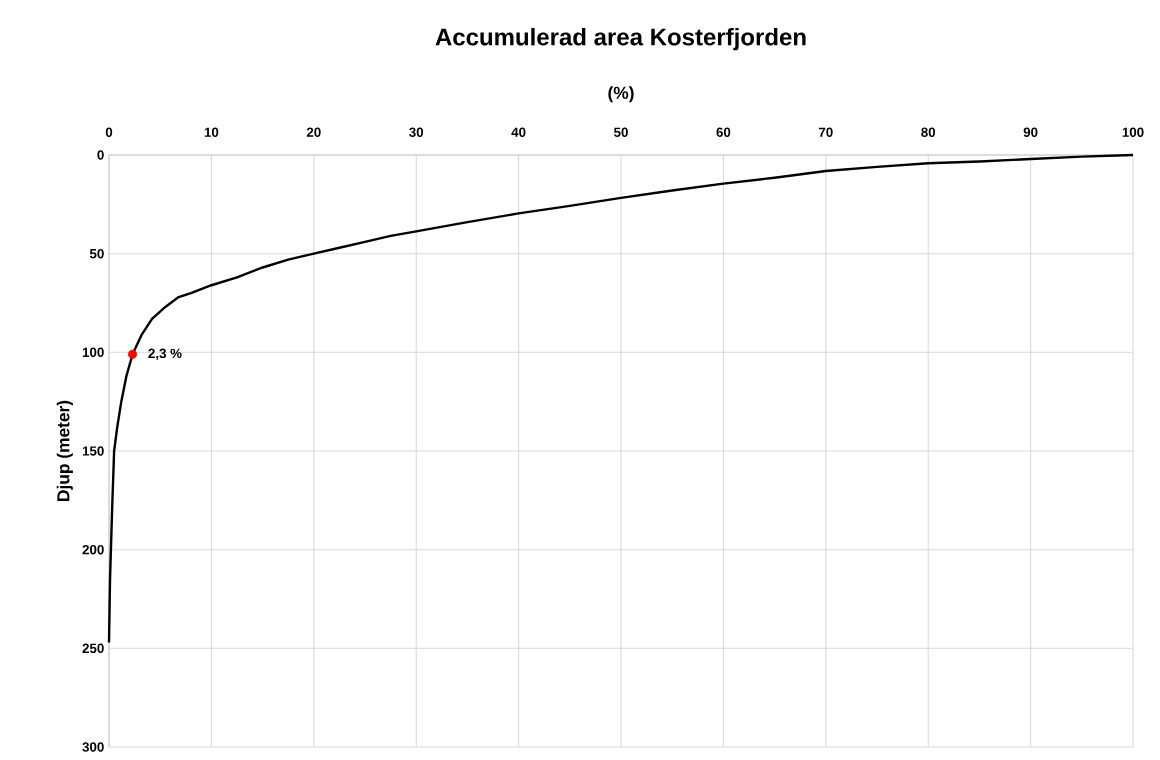 Image resolution: width=1160 pixels, height=760 pixels. What do you see at coordinates (518, 132) in the screenshot?
I see `x-tick-label: 40` at bounding box center [518, 132].